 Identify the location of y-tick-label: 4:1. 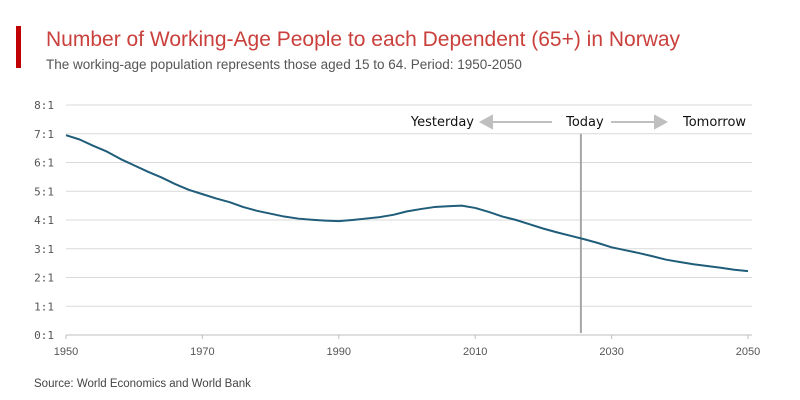
(44, 220).